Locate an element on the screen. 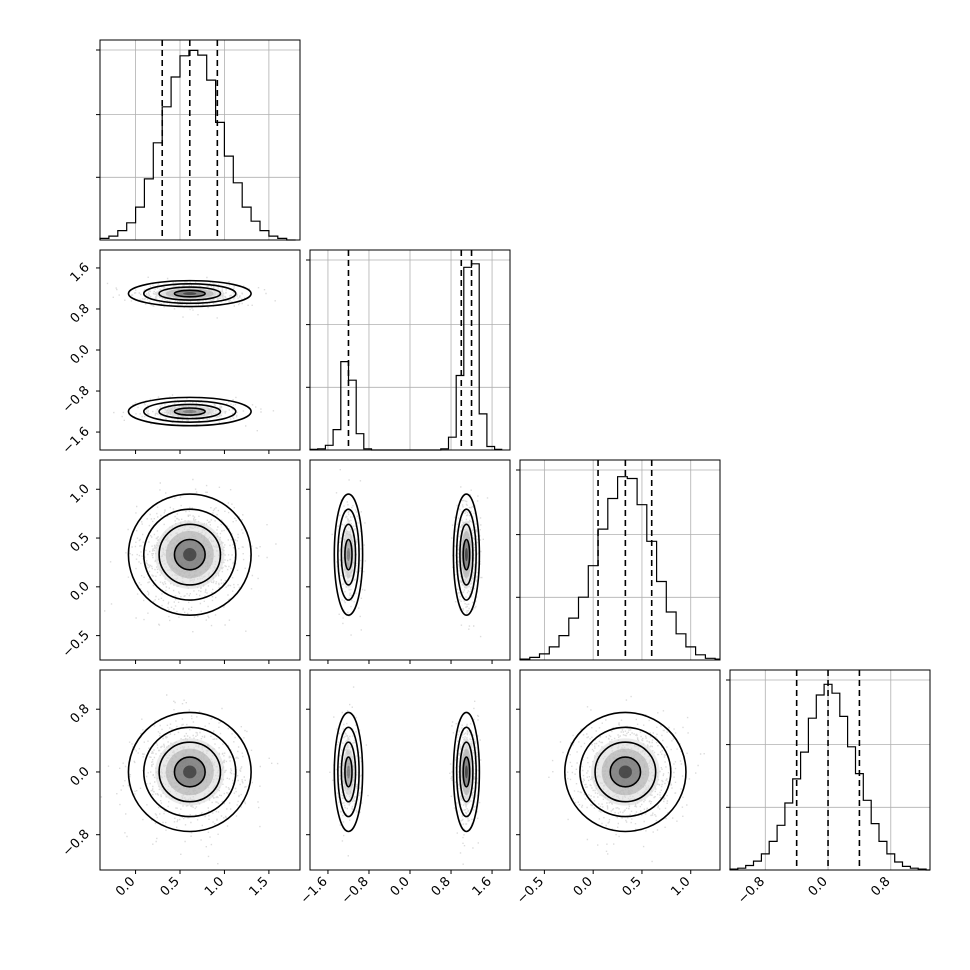 The width and height of the screenshot is (970, 970). x-tick-label-0-0: 0.0 is located at coordinates (125, 886).